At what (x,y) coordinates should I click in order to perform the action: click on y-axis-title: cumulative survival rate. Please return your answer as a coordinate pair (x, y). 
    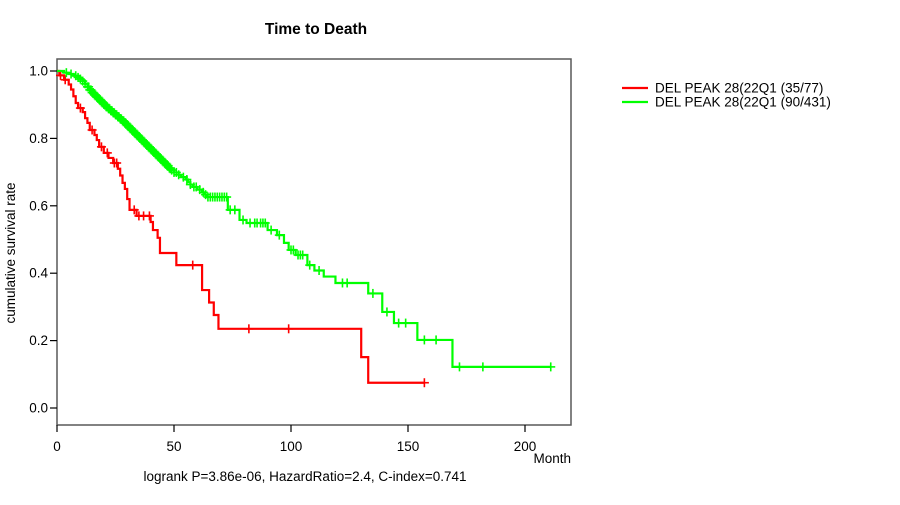
    Looking at the image, I should click on (10, 252).